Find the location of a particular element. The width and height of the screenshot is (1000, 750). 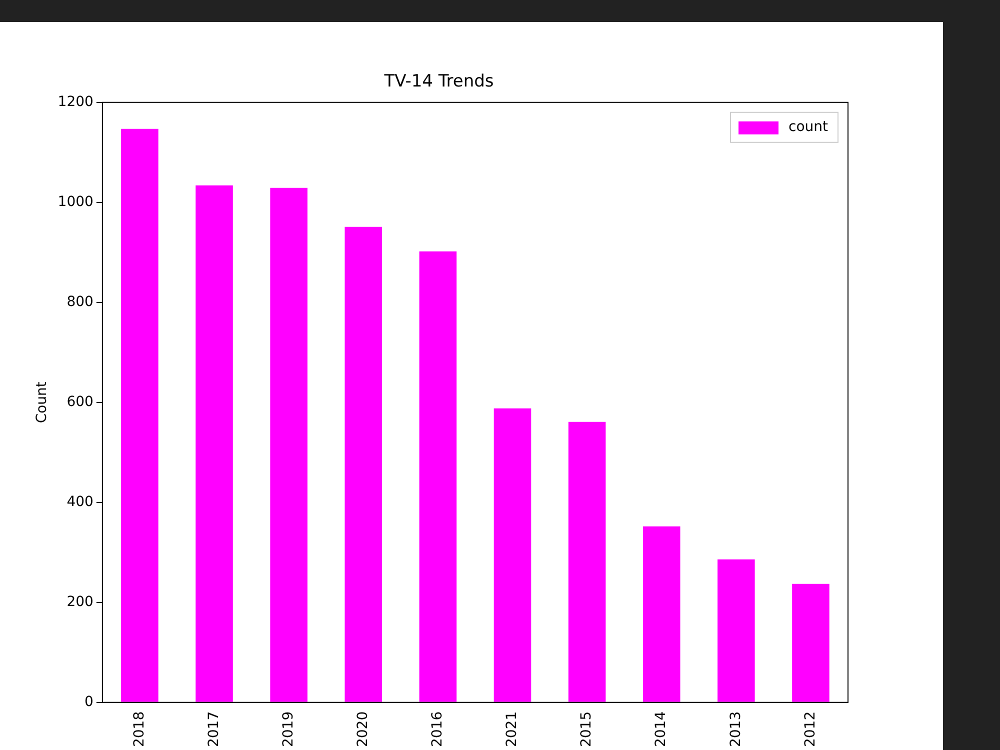

y-tick-label: 1000 is located at coordinates (76, 202).